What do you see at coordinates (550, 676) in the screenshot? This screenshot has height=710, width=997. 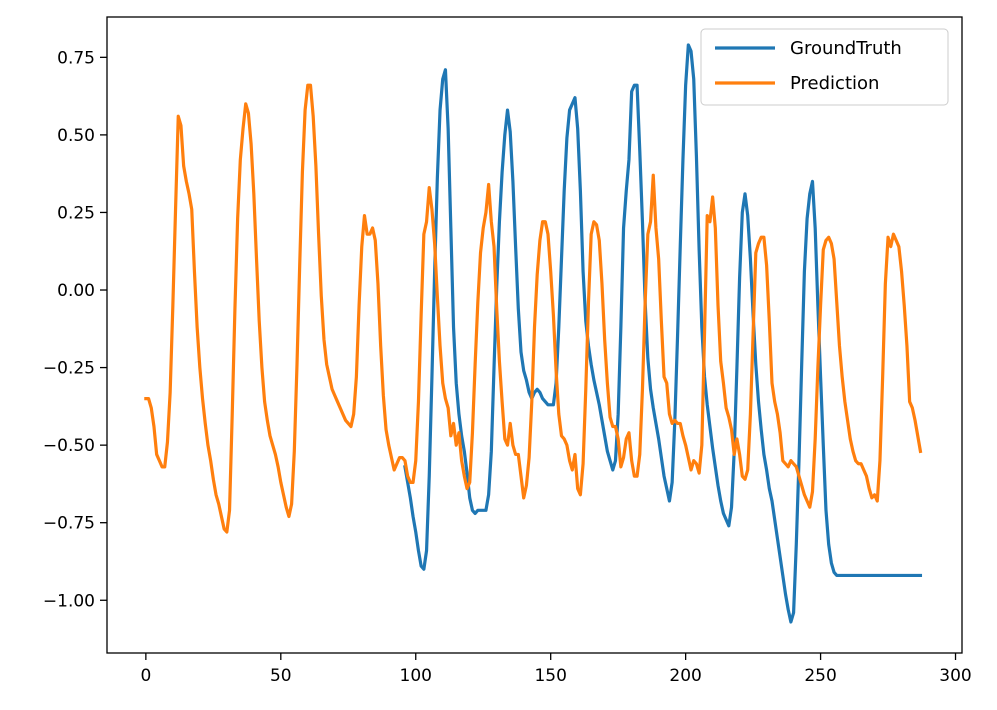 I see `x-tick-label: 150` at bounding box center [550, 676].